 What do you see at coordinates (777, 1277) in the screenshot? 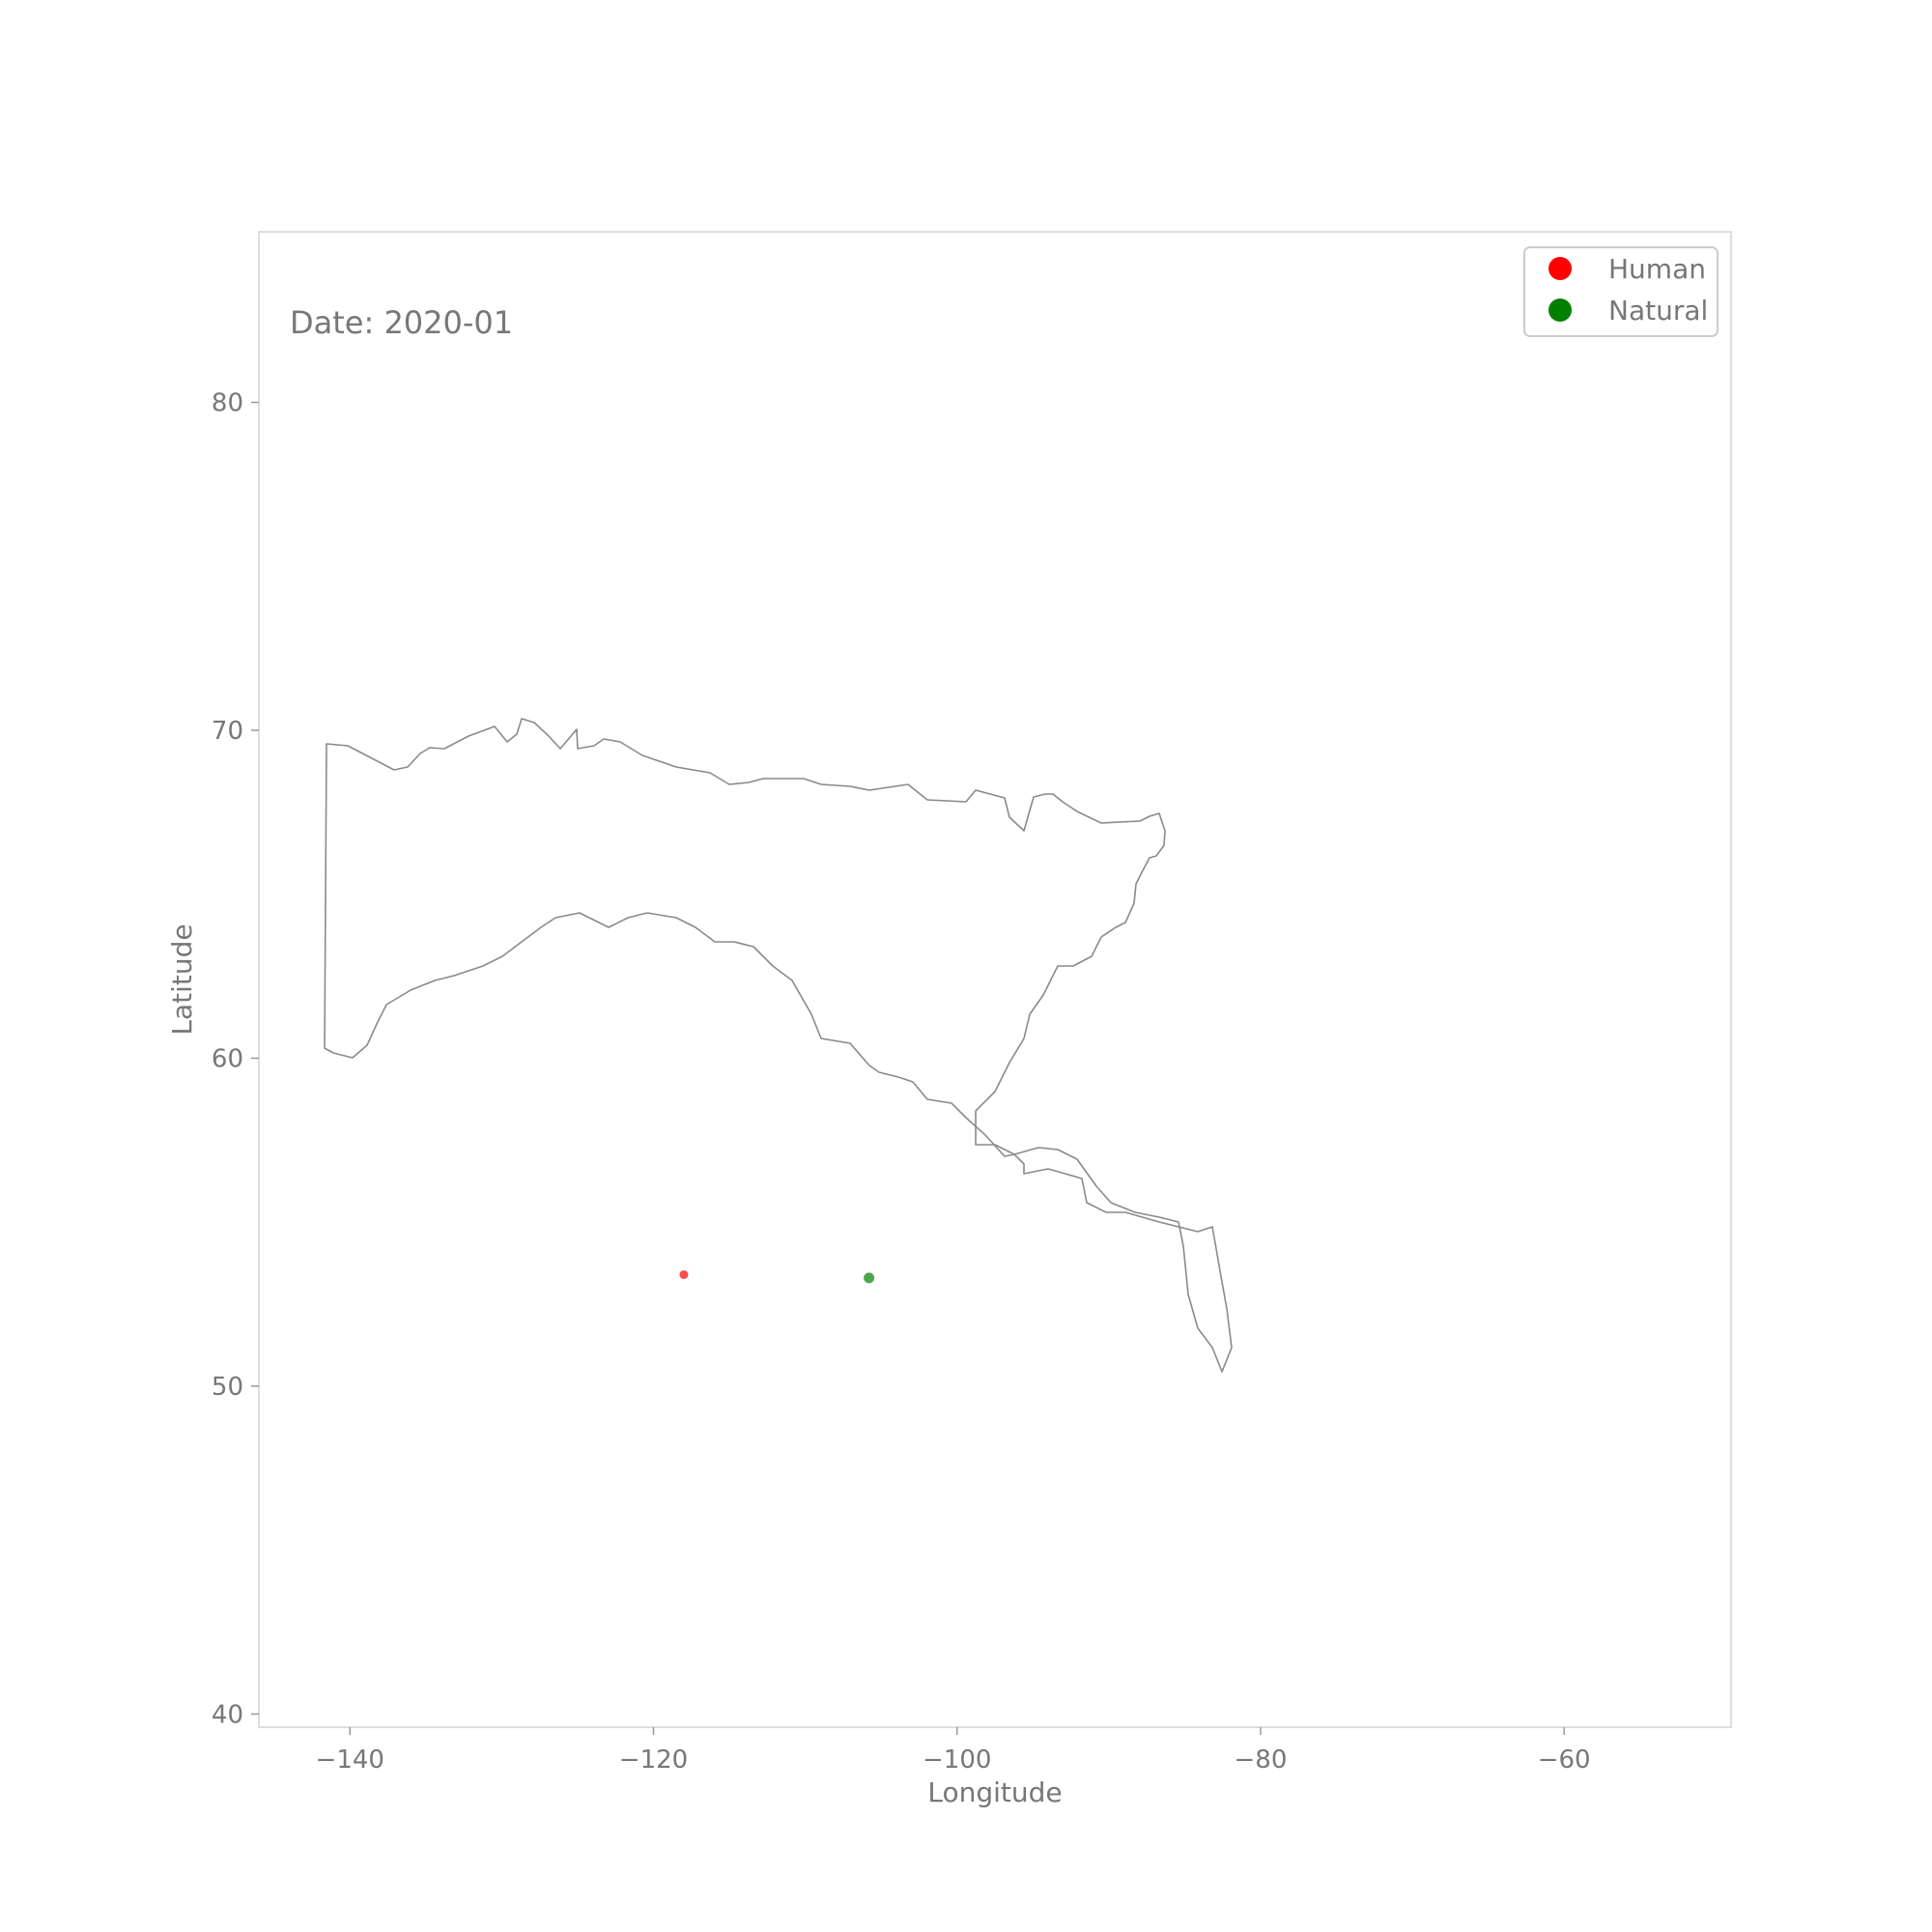
I see `data-markers` at bounding box center [777, 1277].